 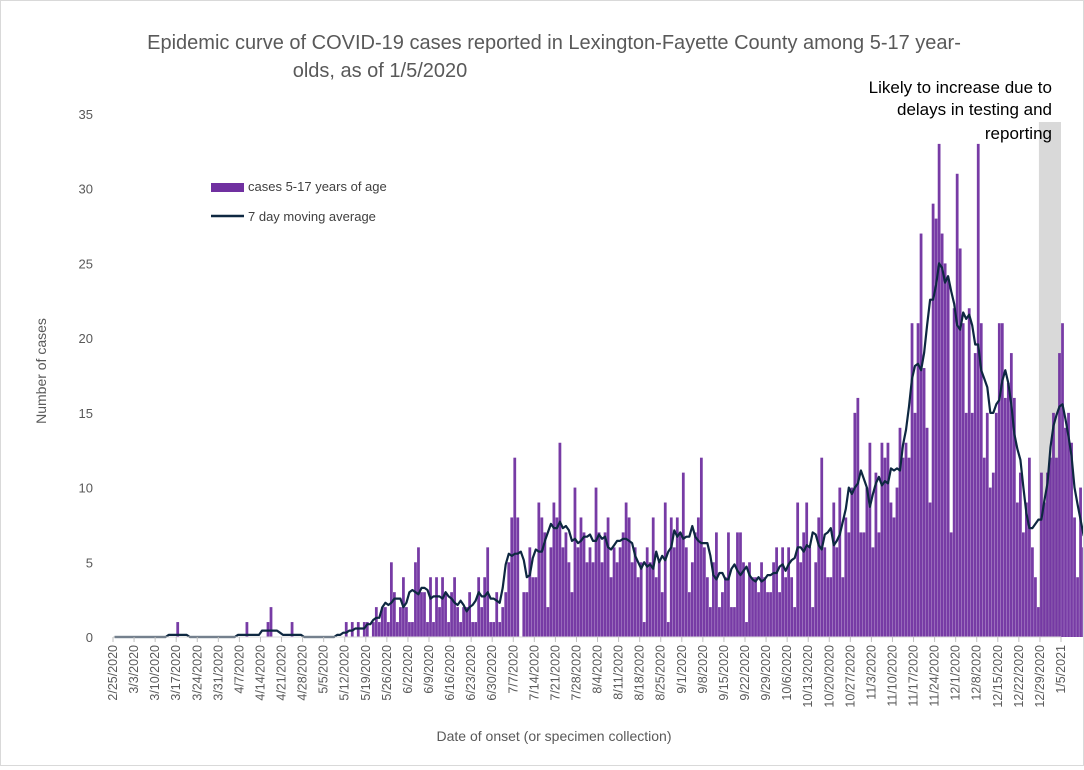 I want to click on x-tick-label: 2/25/2020, so click(x=113, y=673).